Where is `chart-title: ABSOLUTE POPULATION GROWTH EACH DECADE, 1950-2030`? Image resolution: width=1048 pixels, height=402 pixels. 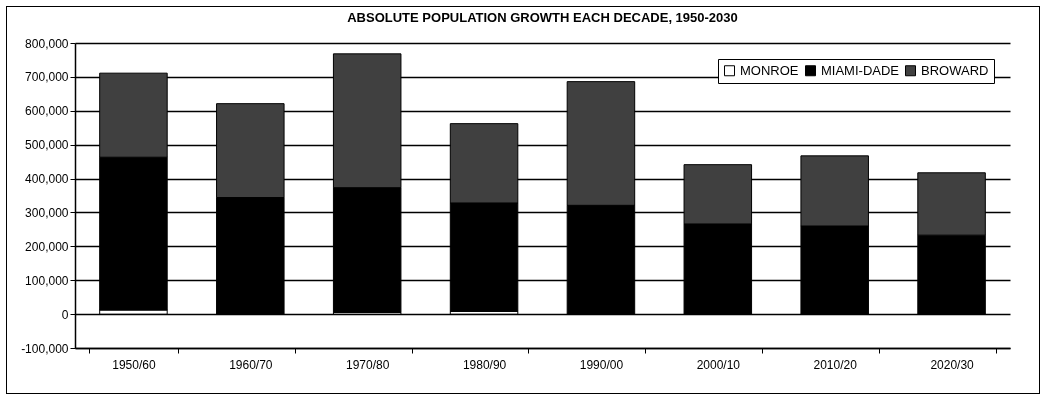
chart-title: ABSOLUTE POPULATION GROWTH EACH DECADE, 1950-2030 is located at coordinates (542, 17).